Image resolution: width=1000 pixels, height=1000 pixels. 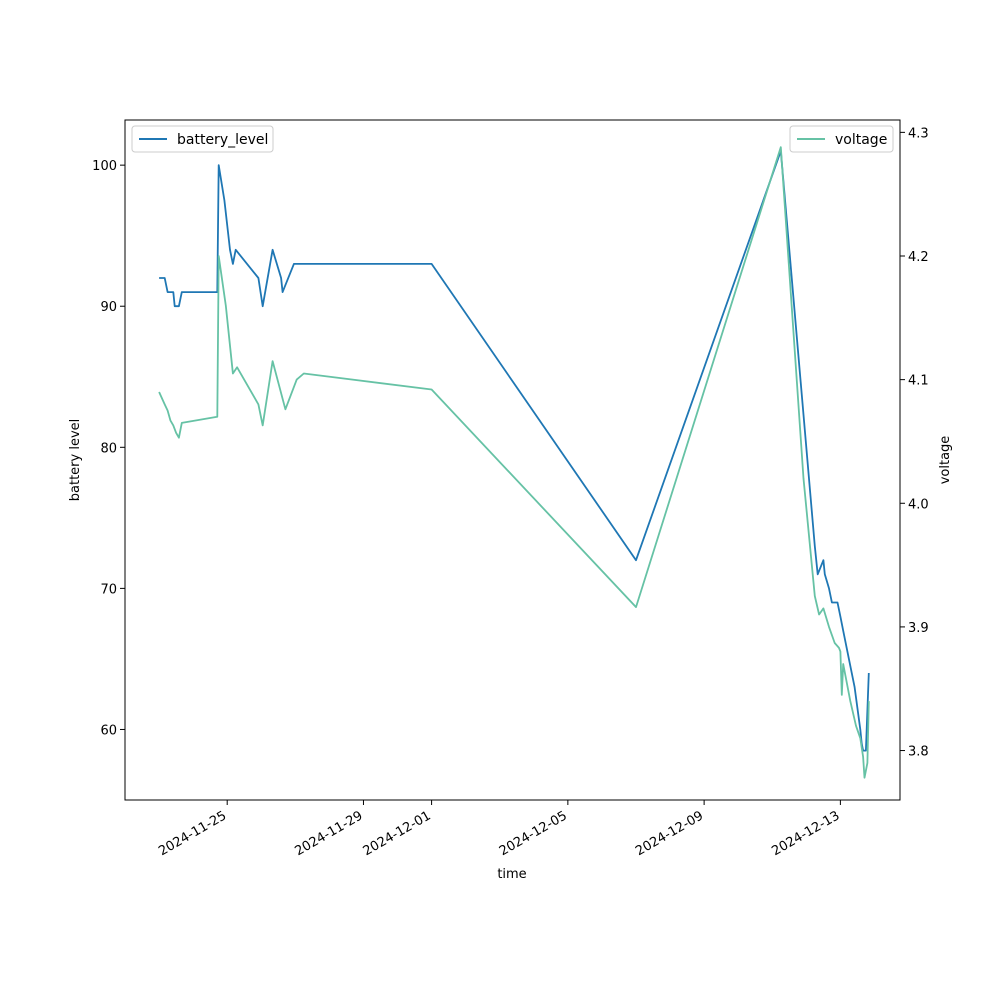 I want to click on legend-left: battery_level, so click(x=202, y=139).